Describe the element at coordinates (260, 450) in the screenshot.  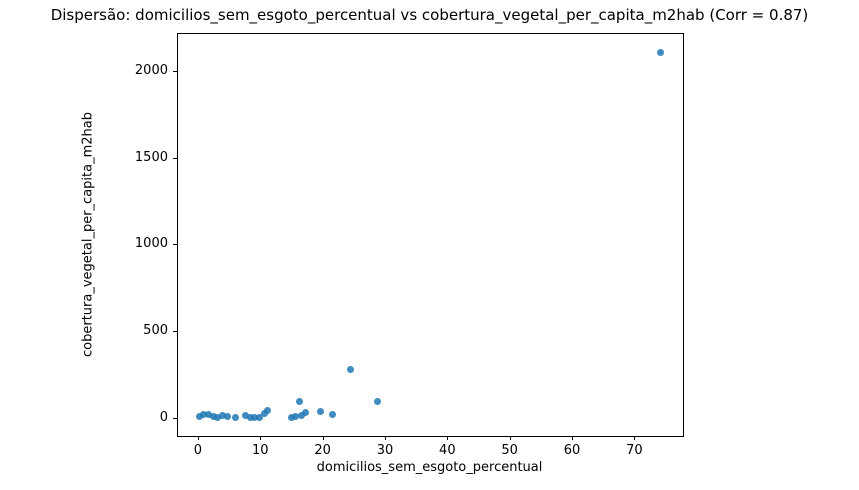
I see `x-tick-label: 10` at that location.